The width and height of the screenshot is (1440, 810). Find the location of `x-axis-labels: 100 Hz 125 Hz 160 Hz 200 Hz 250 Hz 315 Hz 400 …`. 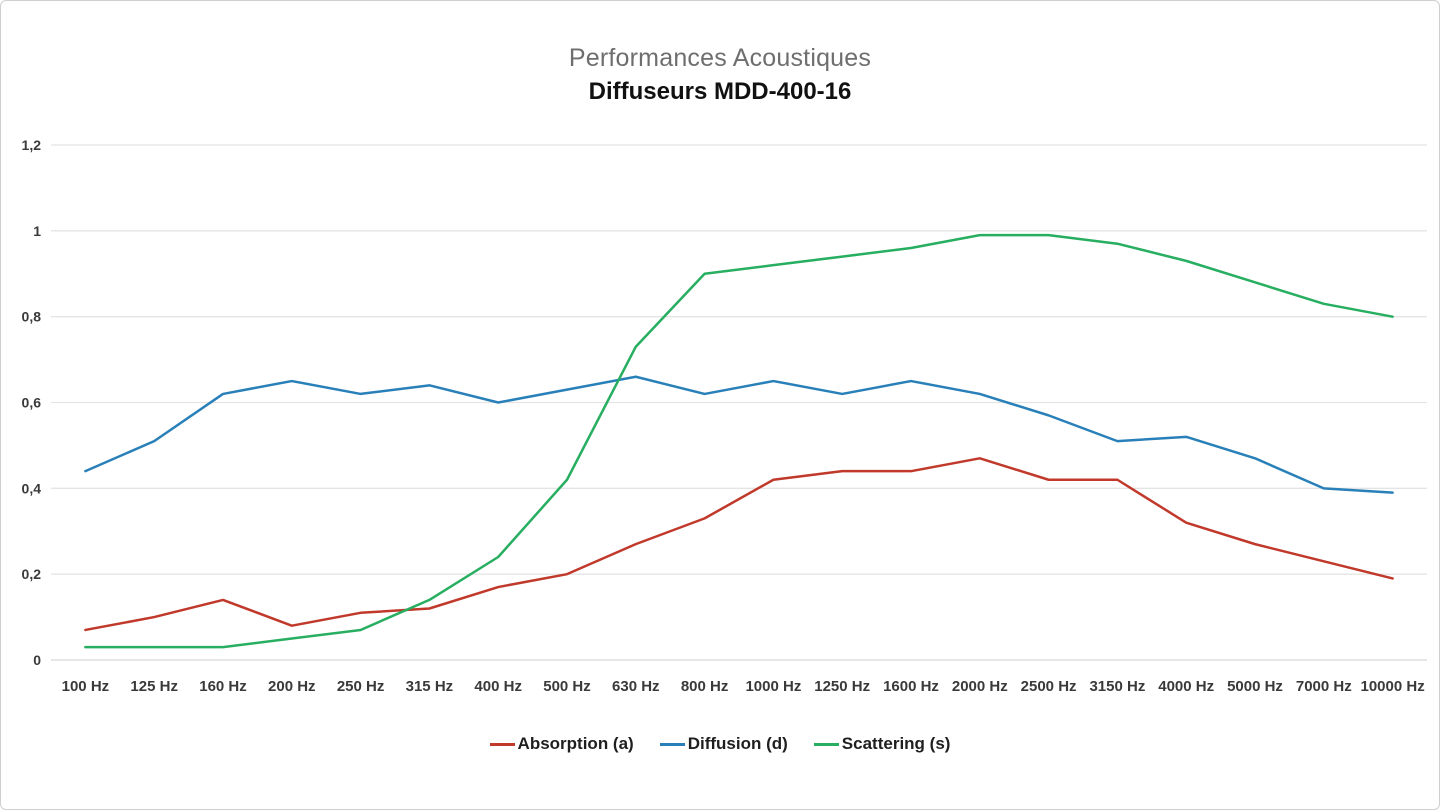

x-axis-labels: 100 Hz 125 Hz 160 Hz 200 Hz 250 Hz 315 Hz 400 … is located at coordinates (743, 686).